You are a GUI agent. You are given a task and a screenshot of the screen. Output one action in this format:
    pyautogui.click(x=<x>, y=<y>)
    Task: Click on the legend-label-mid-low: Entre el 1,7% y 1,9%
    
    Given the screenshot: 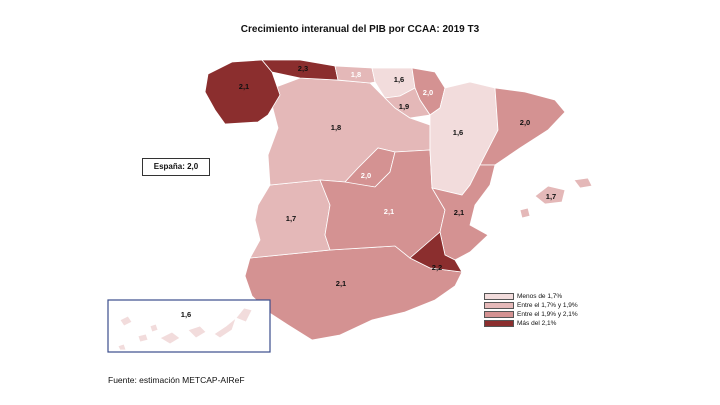 What is the action you would take?
    pyautogui.click(x=547, y=305)
    